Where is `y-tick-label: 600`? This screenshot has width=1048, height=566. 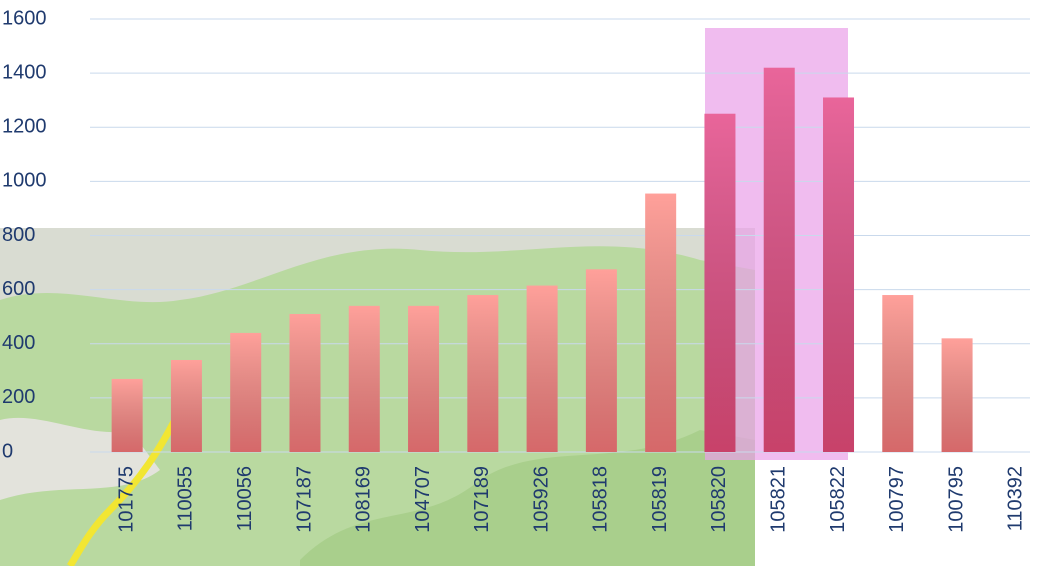 y-tick-label: 600 is located at coordinates (18, 289).